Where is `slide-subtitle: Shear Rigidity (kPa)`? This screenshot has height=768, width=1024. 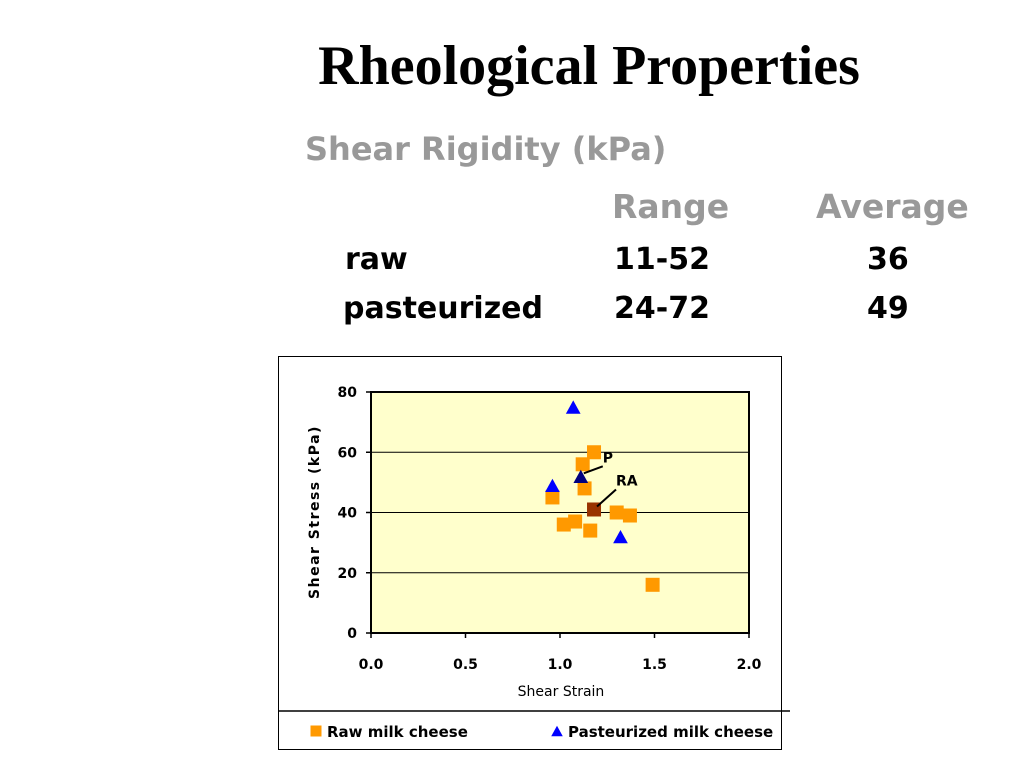 slide-subtitle: Shear Rigidity (kPa) is located at coordinates (486, 149).